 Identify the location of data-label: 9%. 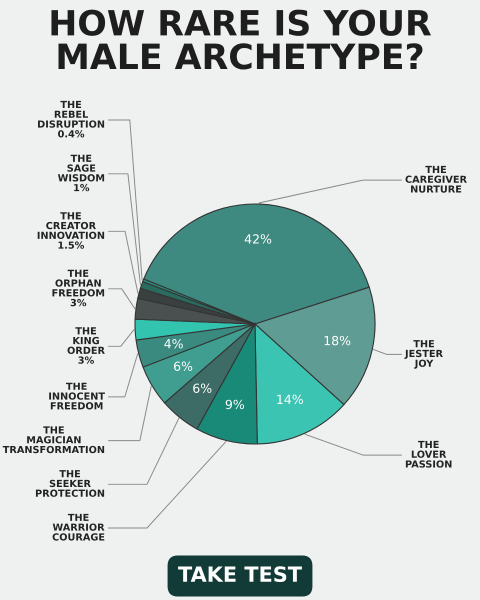
(235, 405).